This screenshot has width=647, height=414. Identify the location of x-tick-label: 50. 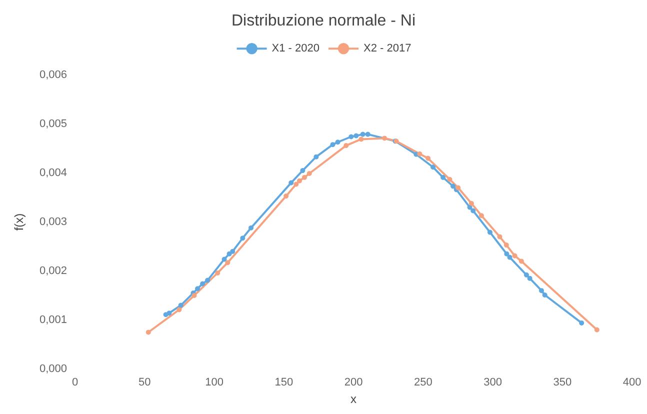
(144, 382).